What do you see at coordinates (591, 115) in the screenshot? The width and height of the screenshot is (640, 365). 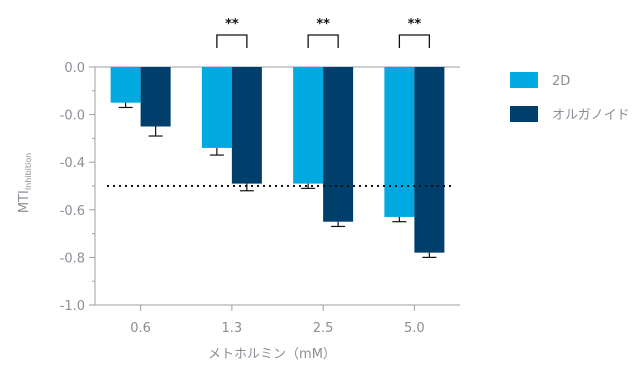 I see `legend-label: オルガノイド` at bounding box center [591, 115].